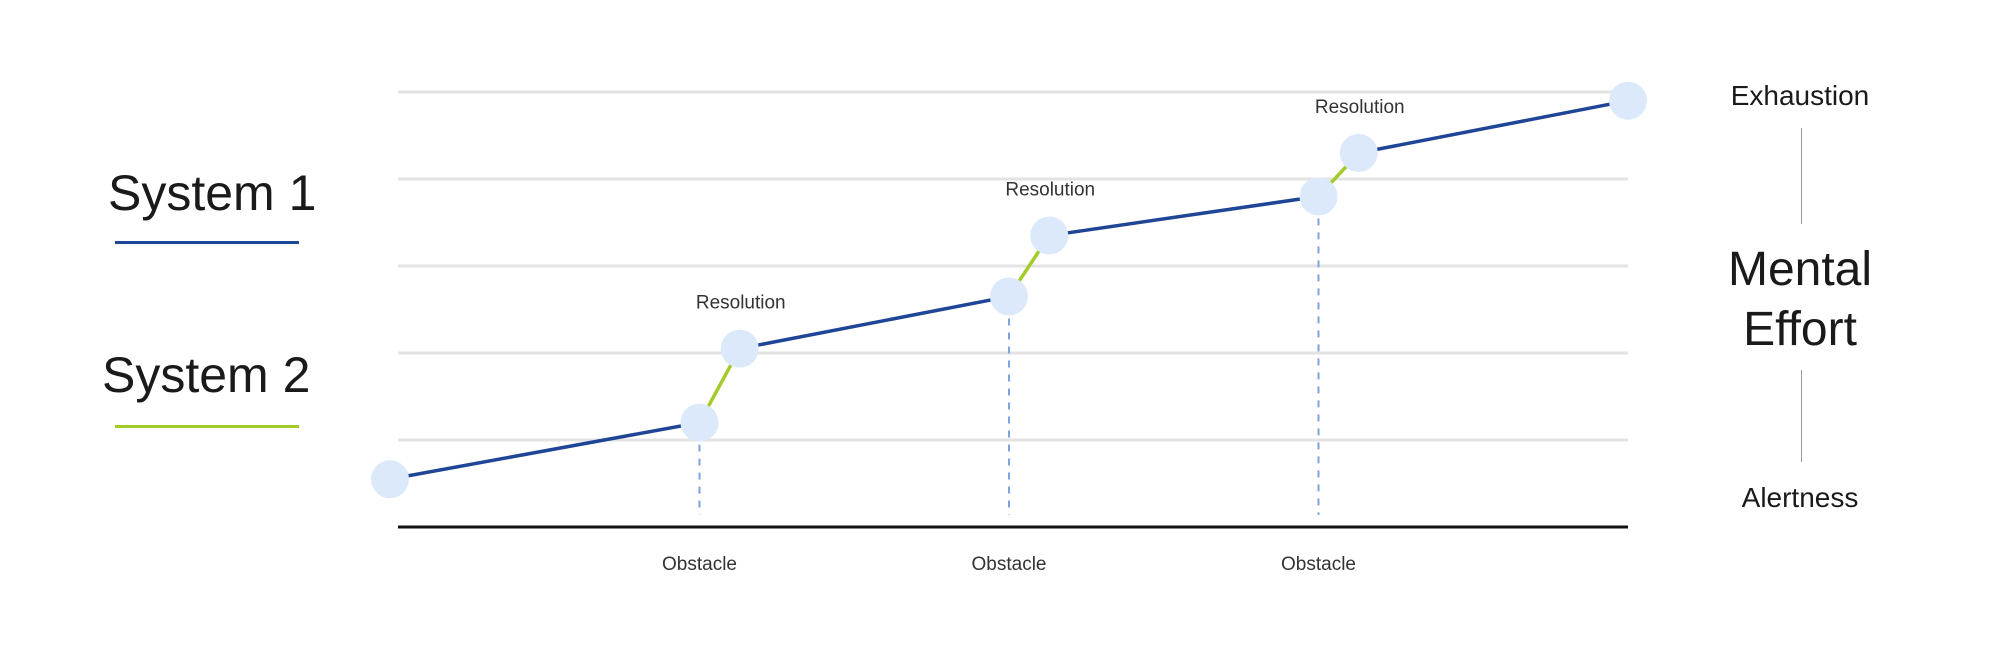 The width and height of the screenshot is (2000, 658). Describe the element at coordinates (741, 303) in the screenshot. I see `resolution-label-1: Resolution` at that location.